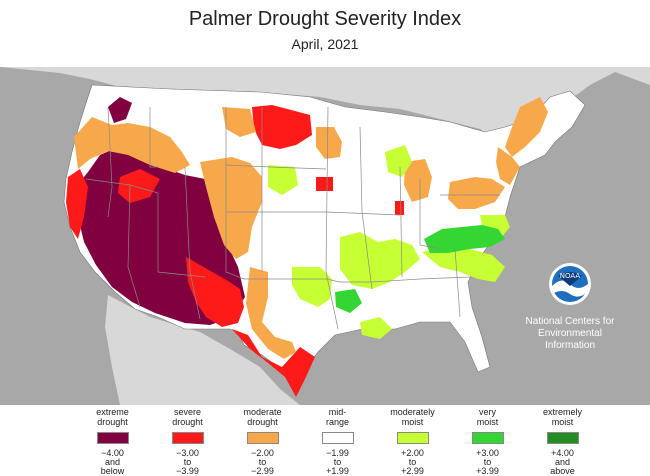 This screenshot has width=650, height=476. Describe the element at coordinates (562, 471) in the screenshot. I see `legend-range: above` at that location.